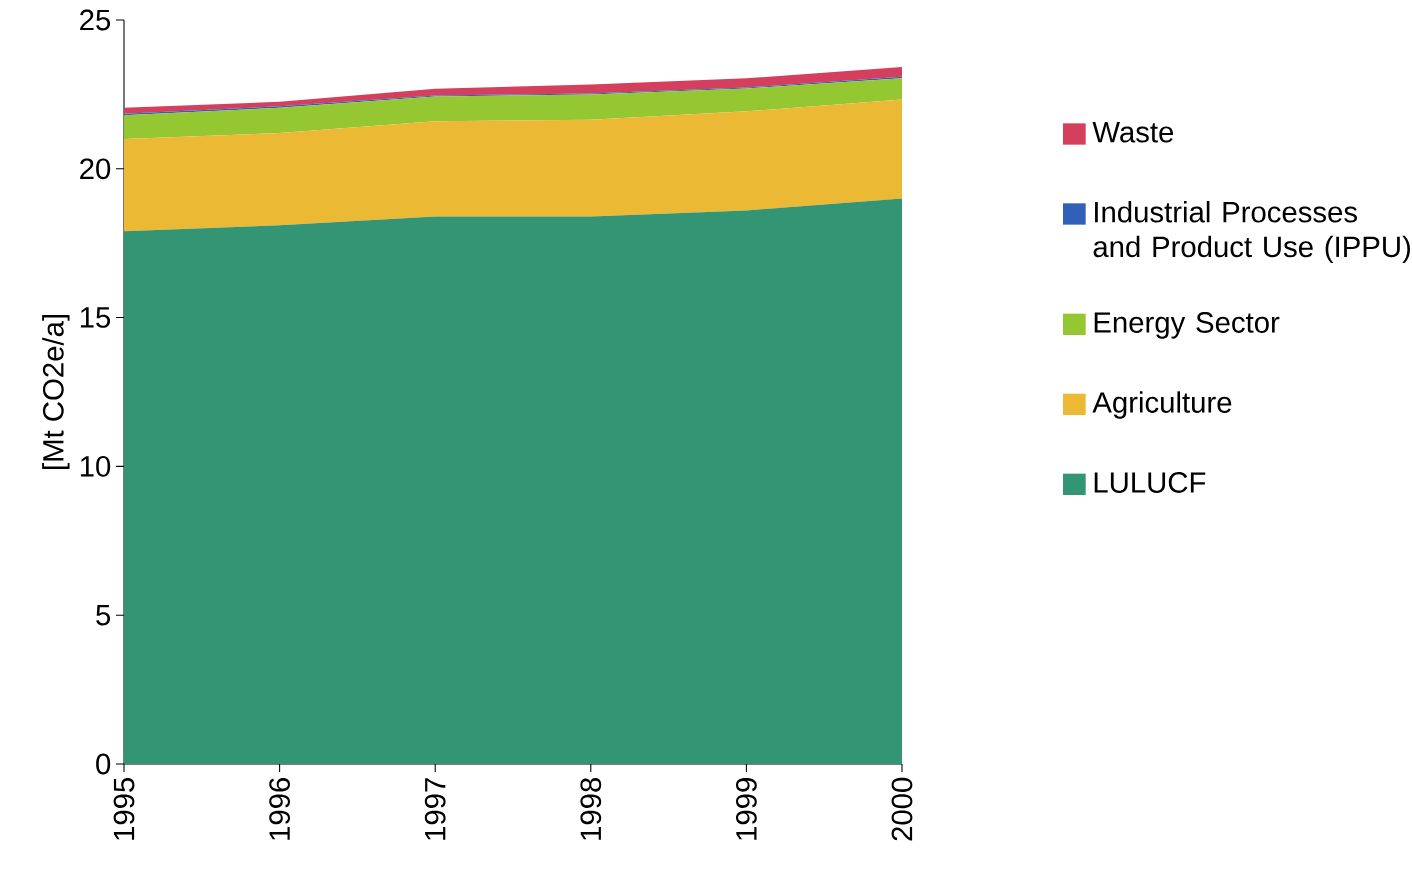 The width and height of the screenshot is (1412, 873). I want to click on x-tick-label: 2000, so click(902, 809).